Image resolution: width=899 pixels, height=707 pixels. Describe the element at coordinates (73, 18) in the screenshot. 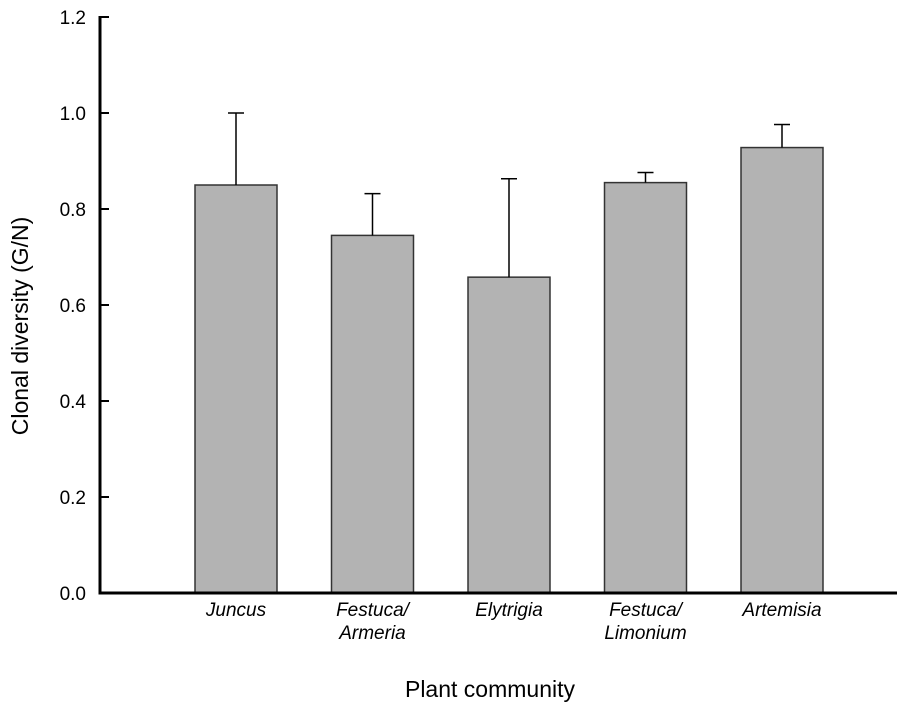

I see `y-tick-label: 1.2` at that location.